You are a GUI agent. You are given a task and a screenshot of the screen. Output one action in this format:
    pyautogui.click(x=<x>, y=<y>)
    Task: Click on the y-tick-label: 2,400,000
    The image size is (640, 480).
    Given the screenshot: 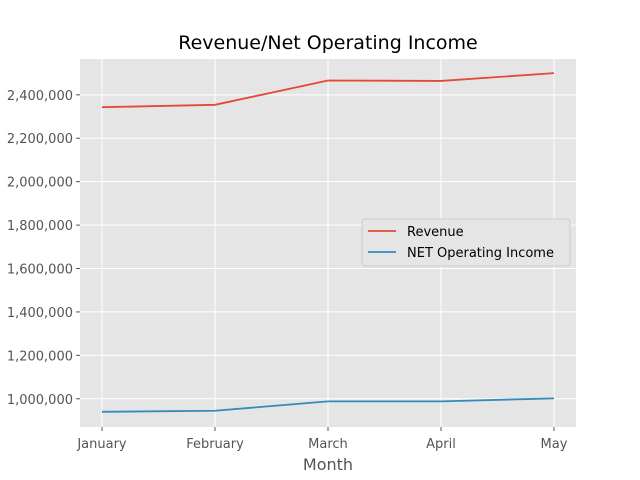 What is the action you would take?
    pyautogui.click(x=40, y=96)
    